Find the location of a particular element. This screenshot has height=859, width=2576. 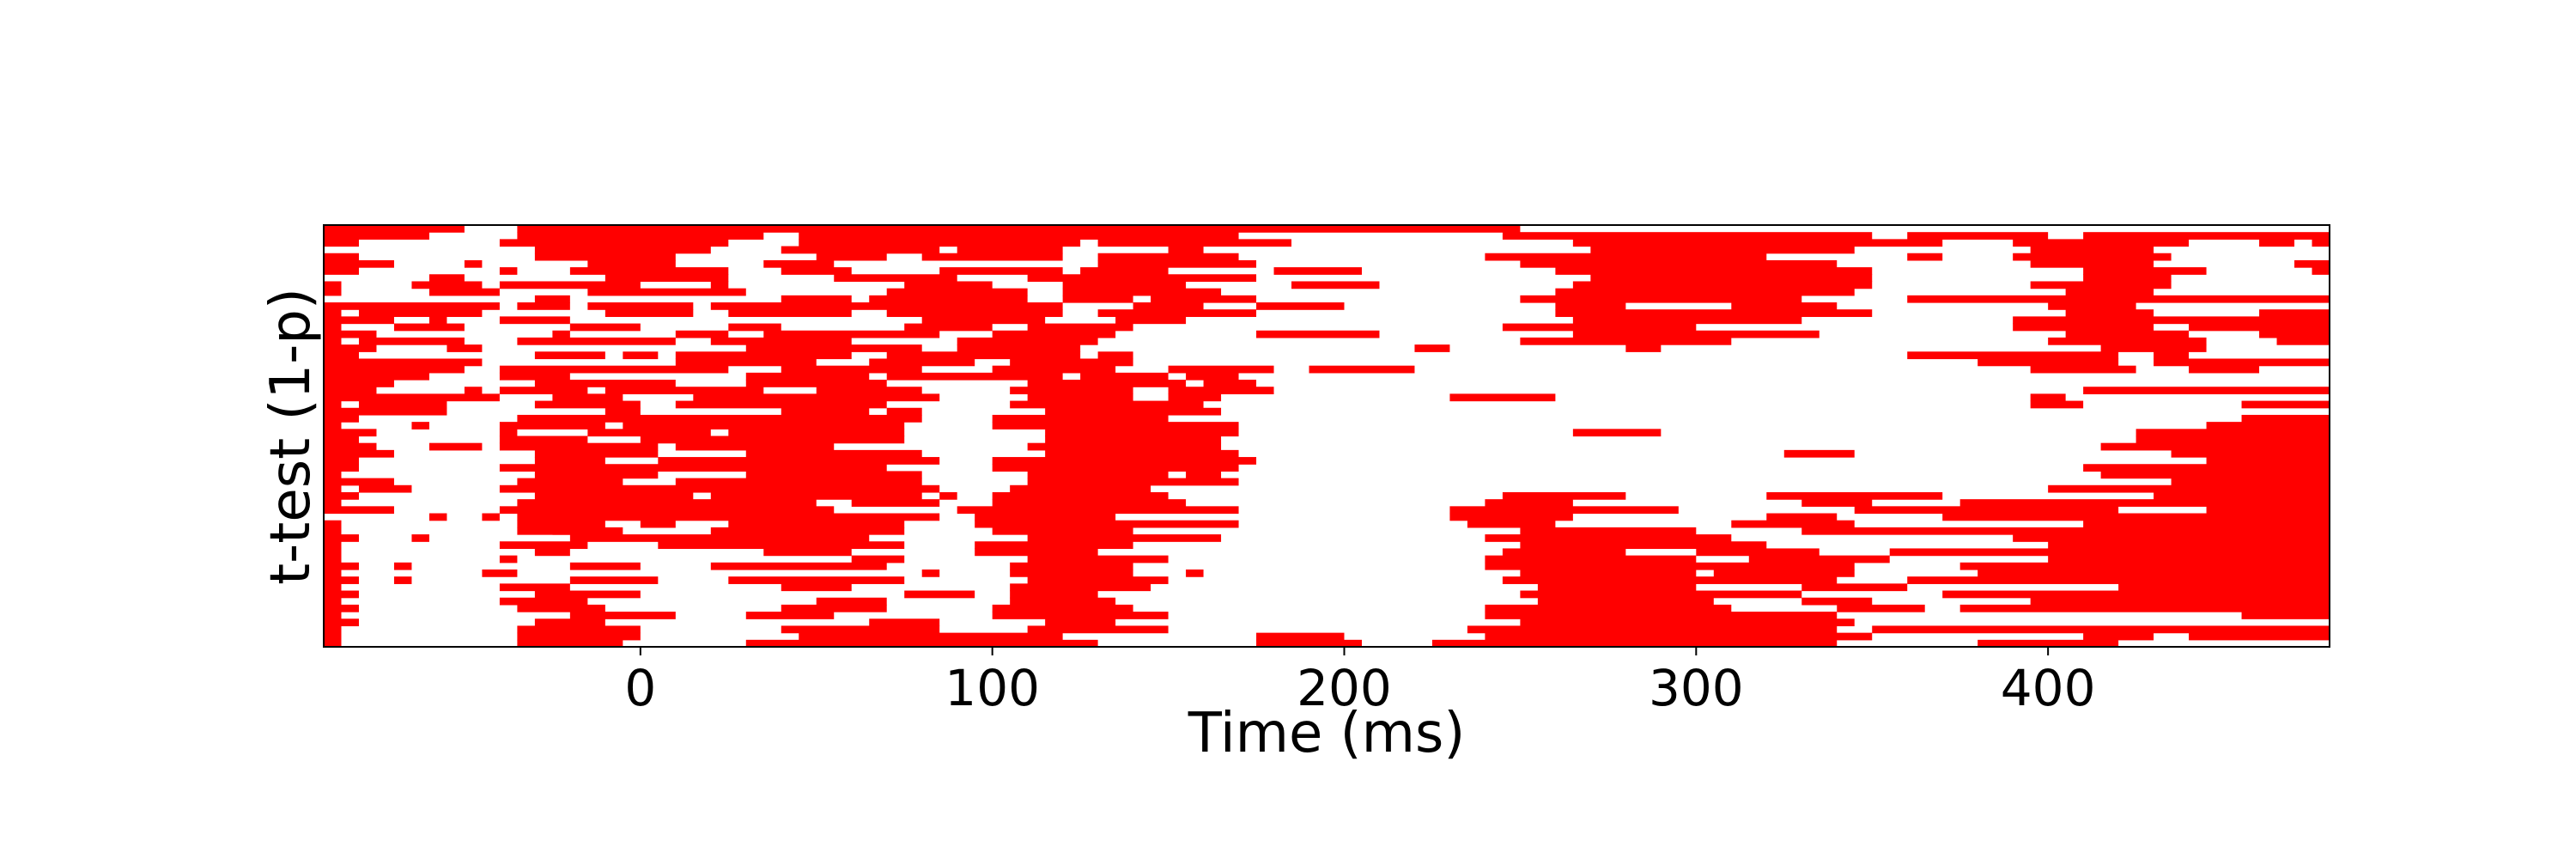

x-tick-label: 100 is located at coordinates (992, 688).